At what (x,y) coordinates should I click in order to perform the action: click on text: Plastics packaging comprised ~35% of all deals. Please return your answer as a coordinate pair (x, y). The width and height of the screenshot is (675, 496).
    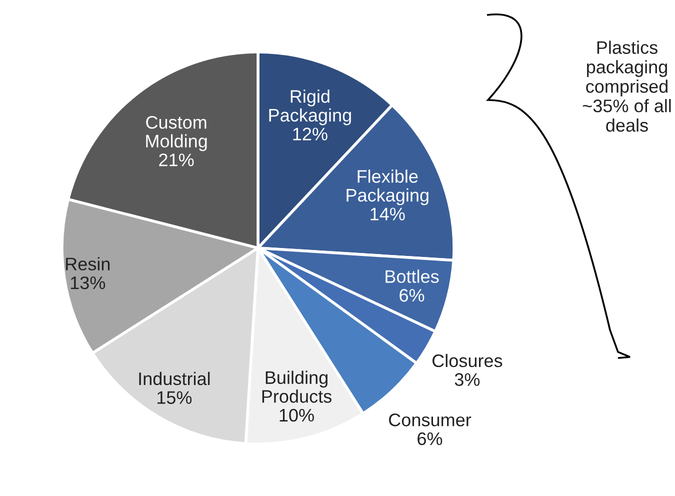
    Looking at the image, I should click on (626, 86).